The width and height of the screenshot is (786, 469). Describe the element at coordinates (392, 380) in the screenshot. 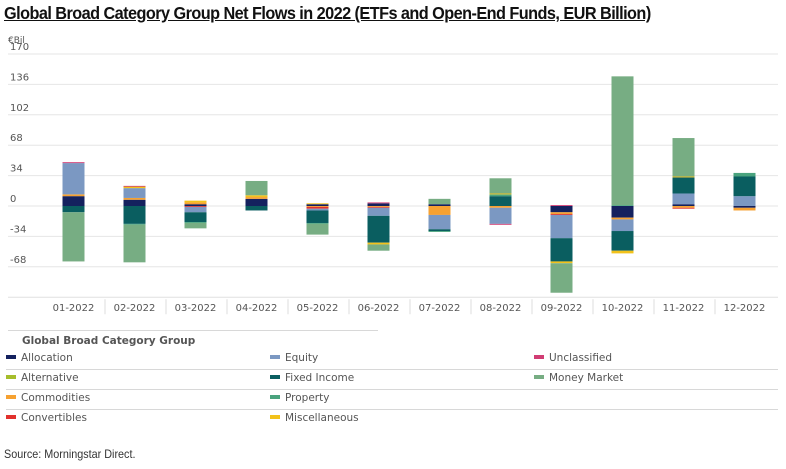

I see `legend-row: Alternative Fixed Income Money Market` at that location.